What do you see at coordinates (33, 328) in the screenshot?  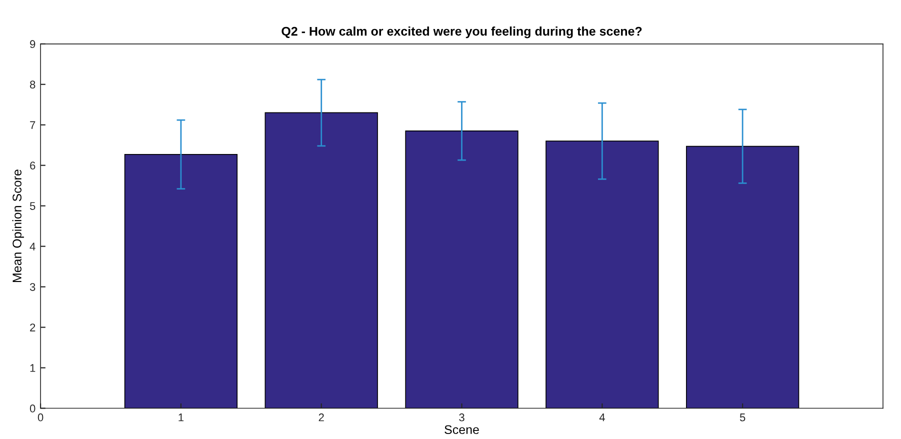 I see `y-tick-label: 2` at bounding box center [33, 328].